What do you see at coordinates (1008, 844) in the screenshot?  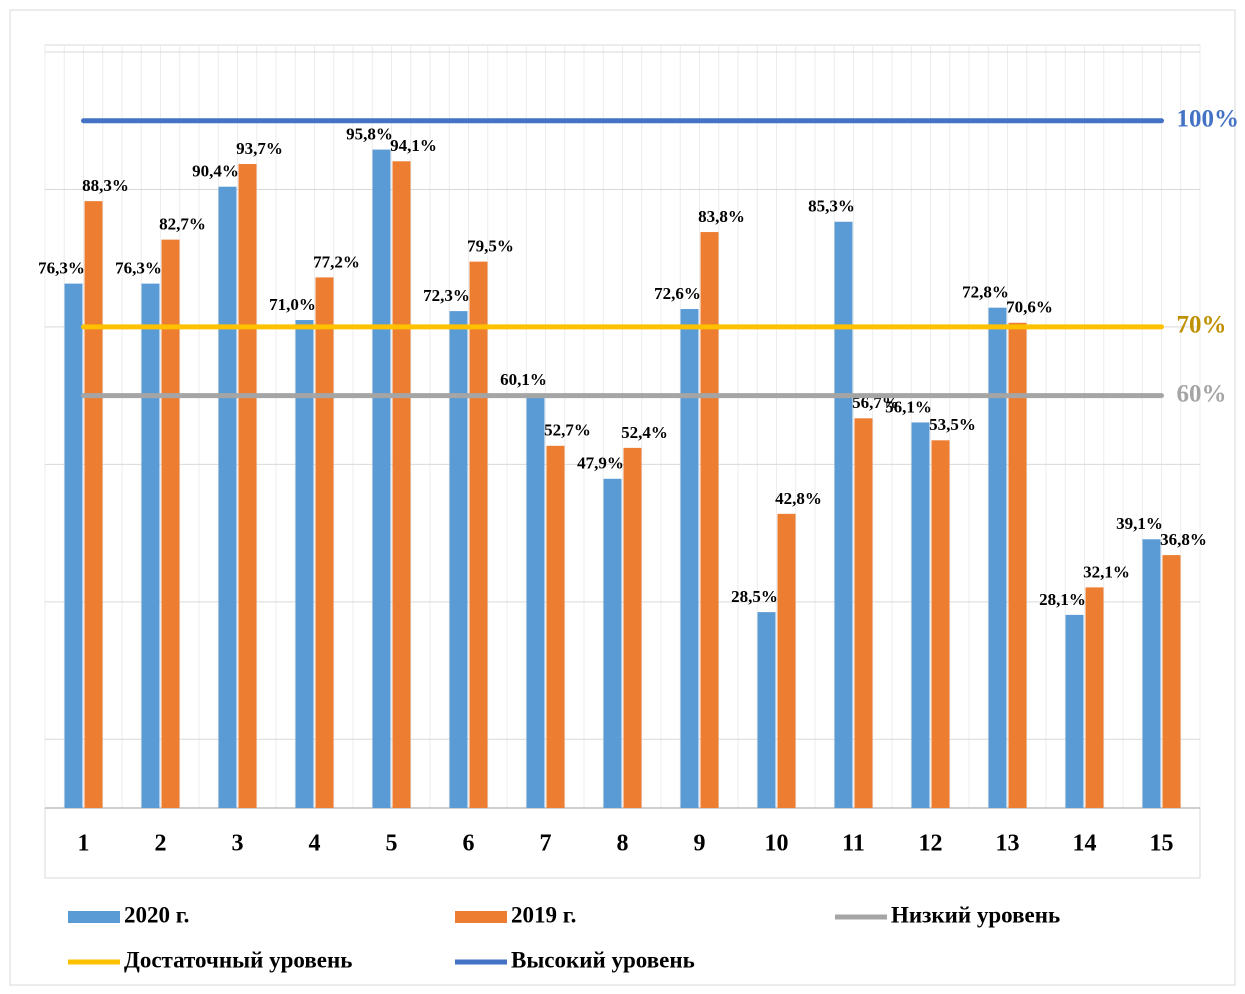 I see `x-tick-label: 13` at bounding box center [1008, 844].